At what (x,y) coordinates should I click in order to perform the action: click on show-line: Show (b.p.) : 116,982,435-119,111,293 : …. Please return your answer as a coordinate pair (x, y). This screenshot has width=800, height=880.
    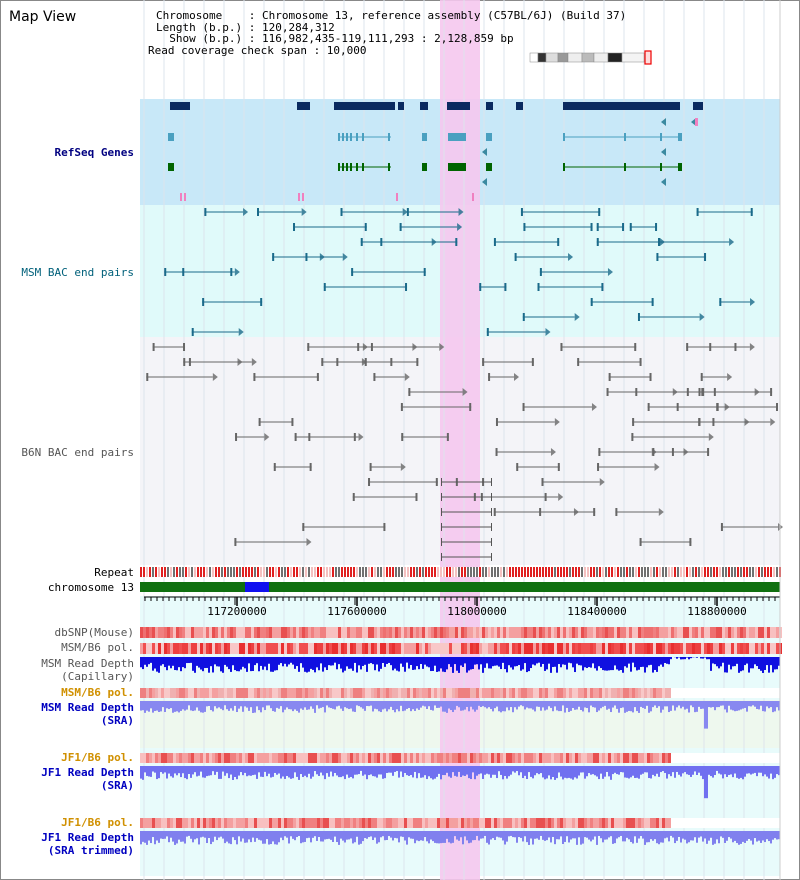
    Looking at the image, I should click on (335, 38).